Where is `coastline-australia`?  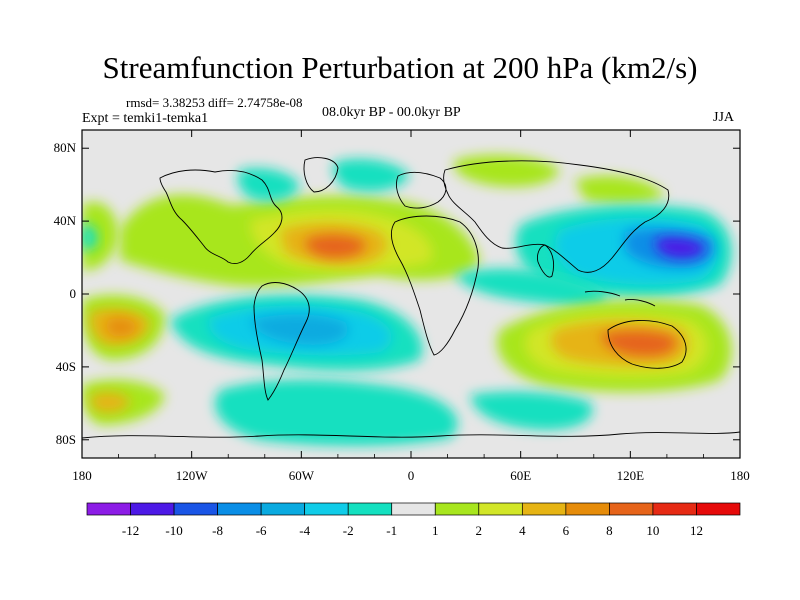 coastline-australia is located at coordinates (647, 344).